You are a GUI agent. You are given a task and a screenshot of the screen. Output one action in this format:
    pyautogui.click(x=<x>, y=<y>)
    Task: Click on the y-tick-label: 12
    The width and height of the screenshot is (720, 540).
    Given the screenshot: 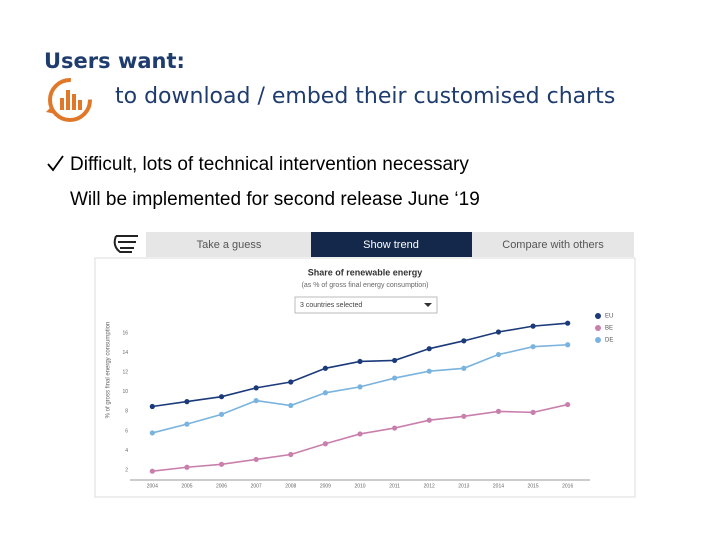 What is the action you would take?
    pyautogui.click(x=125, y=373)
    